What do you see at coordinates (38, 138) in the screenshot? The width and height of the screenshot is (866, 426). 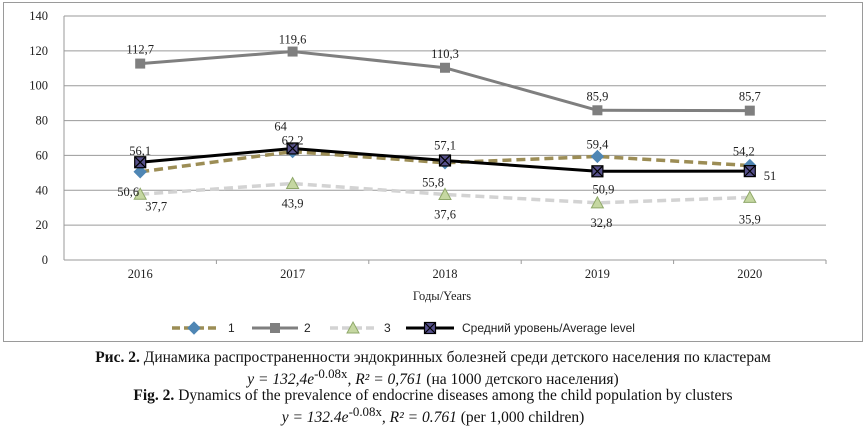 I see `y-axis-tick-labels: 0 20 40 60 80 100 120 140` at bounding box center [38, 138].